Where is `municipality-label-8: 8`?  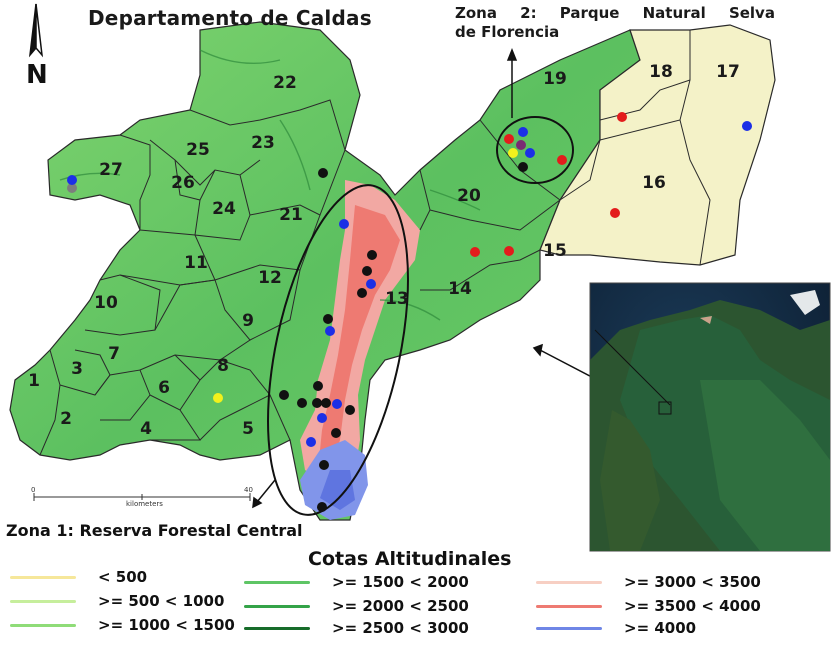 municipality-label-8: 8 is located at coordinates (223, 366).